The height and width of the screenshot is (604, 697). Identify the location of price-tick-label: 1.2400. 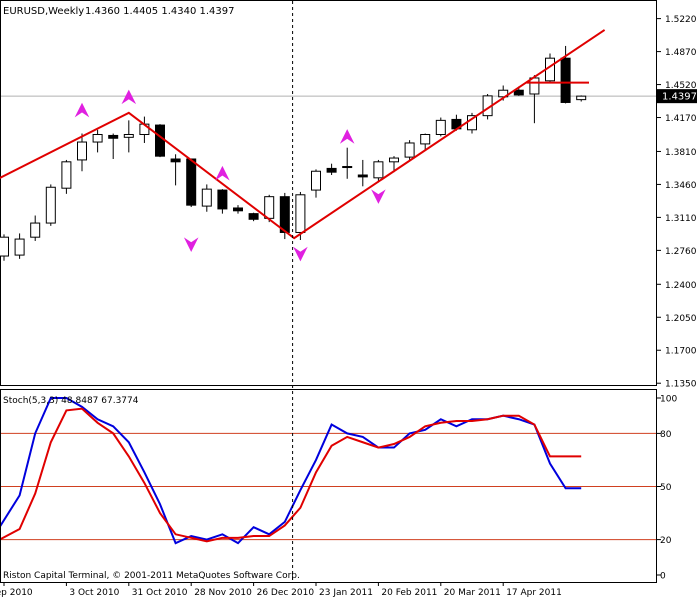
(681, 286).